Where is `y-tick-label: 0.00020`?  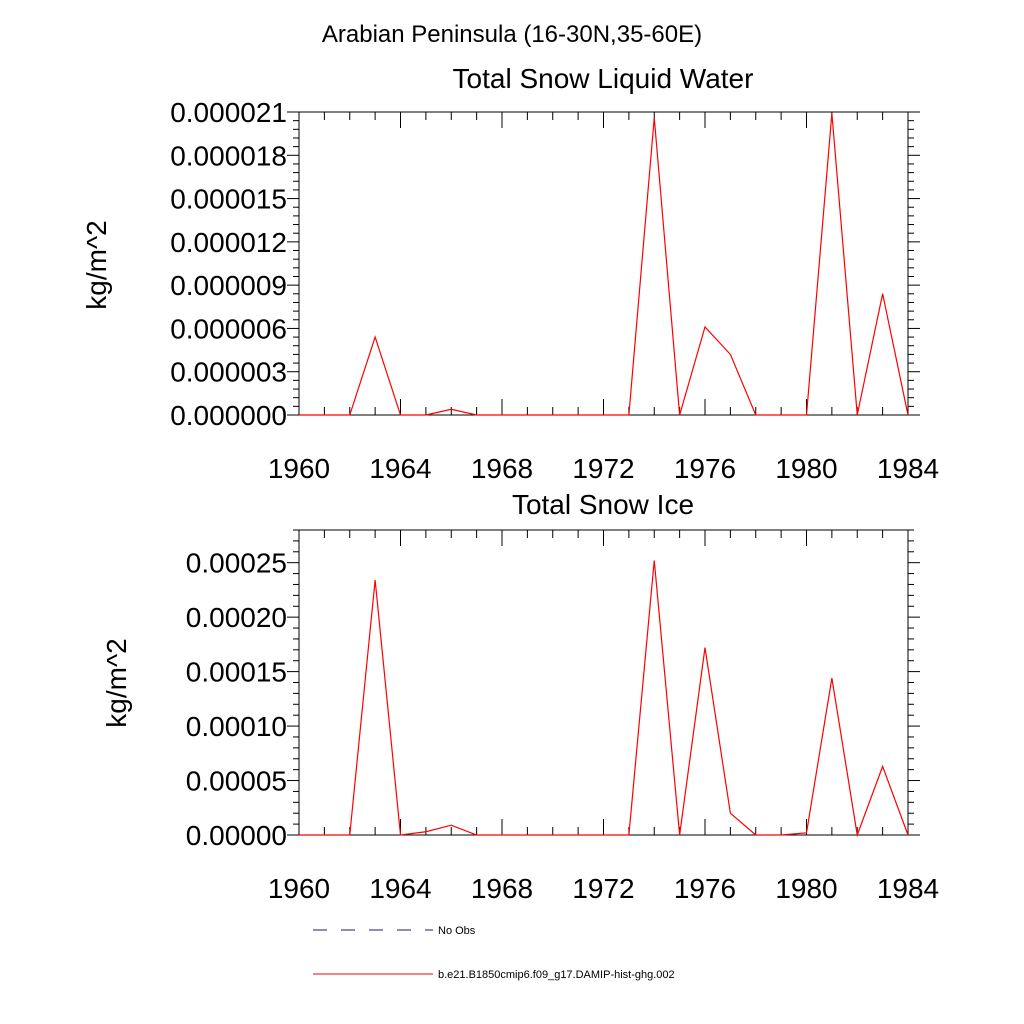
y-tick-label: 0.00020 is located at coordinates (236, 617).